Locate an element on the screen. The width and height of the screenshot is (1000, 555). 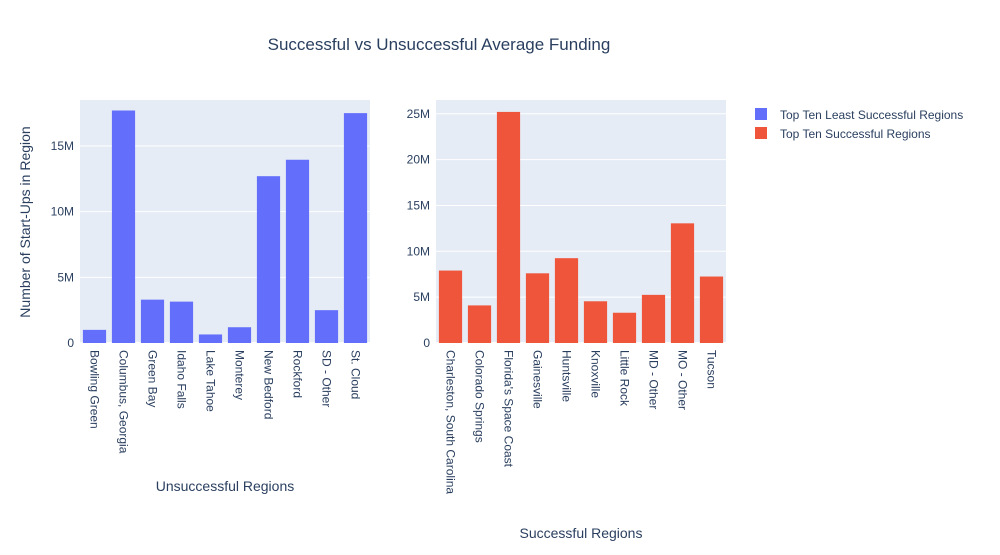
bar-md-other is located at coordinates (653, 318).